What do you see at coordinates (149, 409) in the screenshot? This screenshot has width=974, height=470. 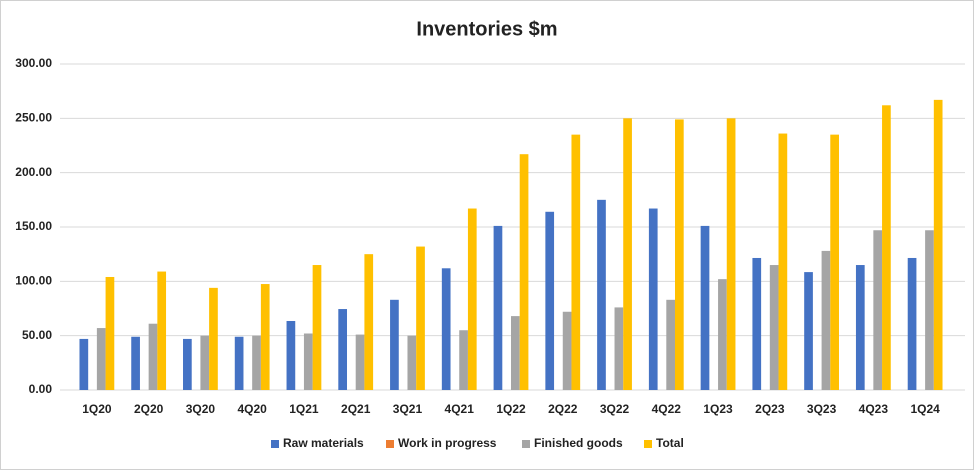 I see `x-tick-label: 2Q20` at bounding box center [149, 409].